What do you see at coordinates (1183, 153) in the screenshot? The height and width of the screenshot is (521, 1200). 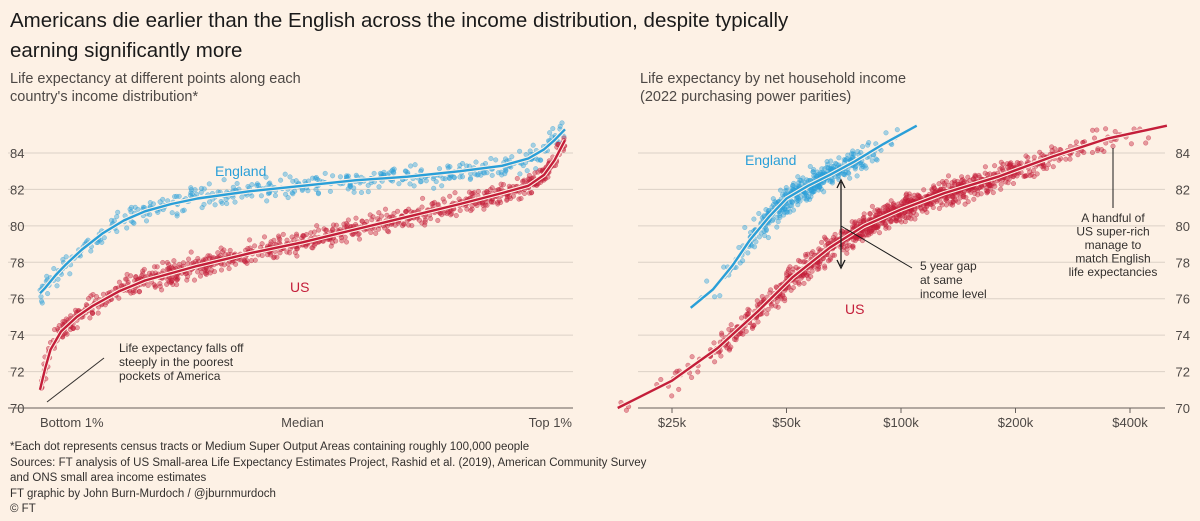 I see `y-tick-label: 84` at bounding box center [1183, 153].